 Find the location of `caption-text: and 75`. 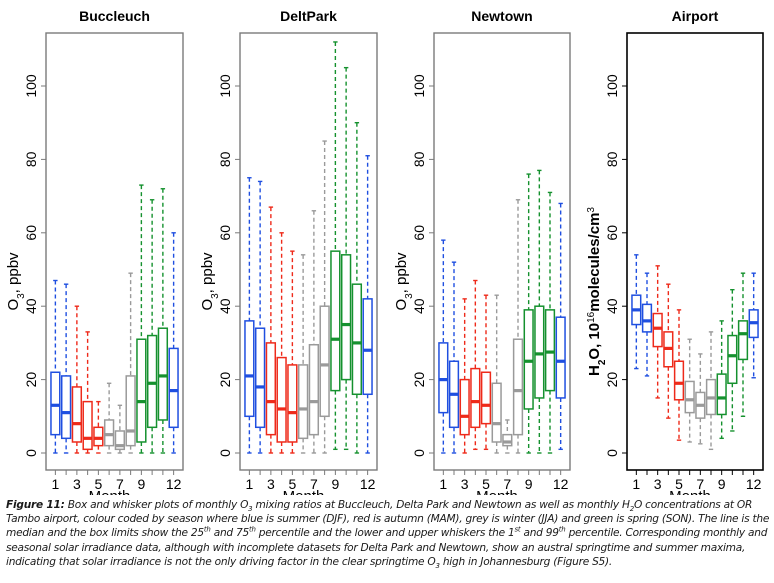

caption-text: and 75 is located at coordinates (230, 533).